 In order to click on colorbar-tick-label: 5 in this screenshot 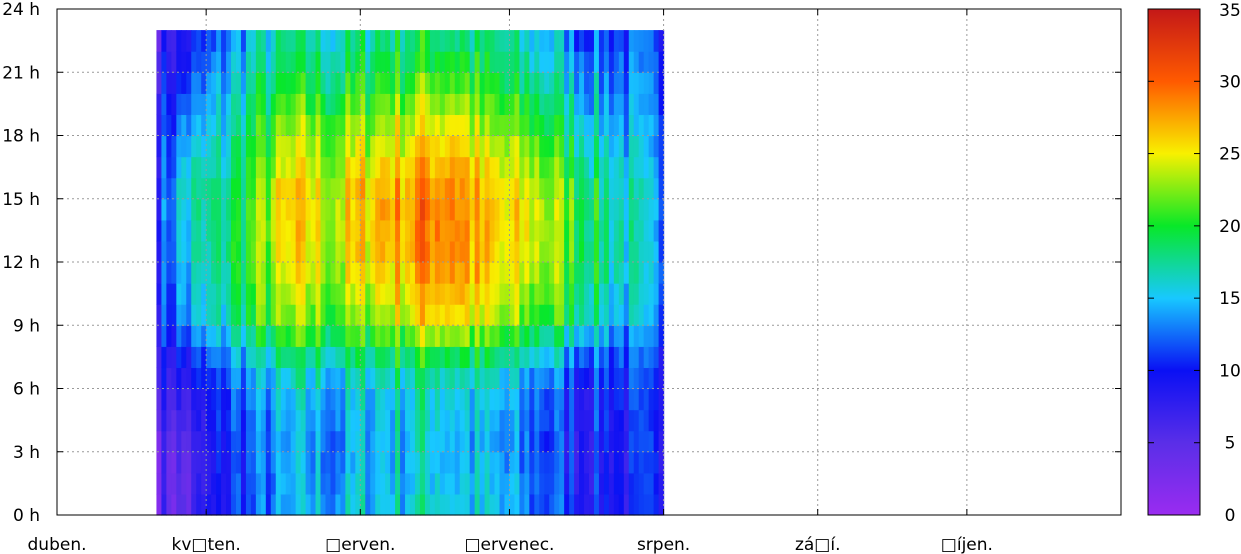, I will do `click(1230, 444)`.